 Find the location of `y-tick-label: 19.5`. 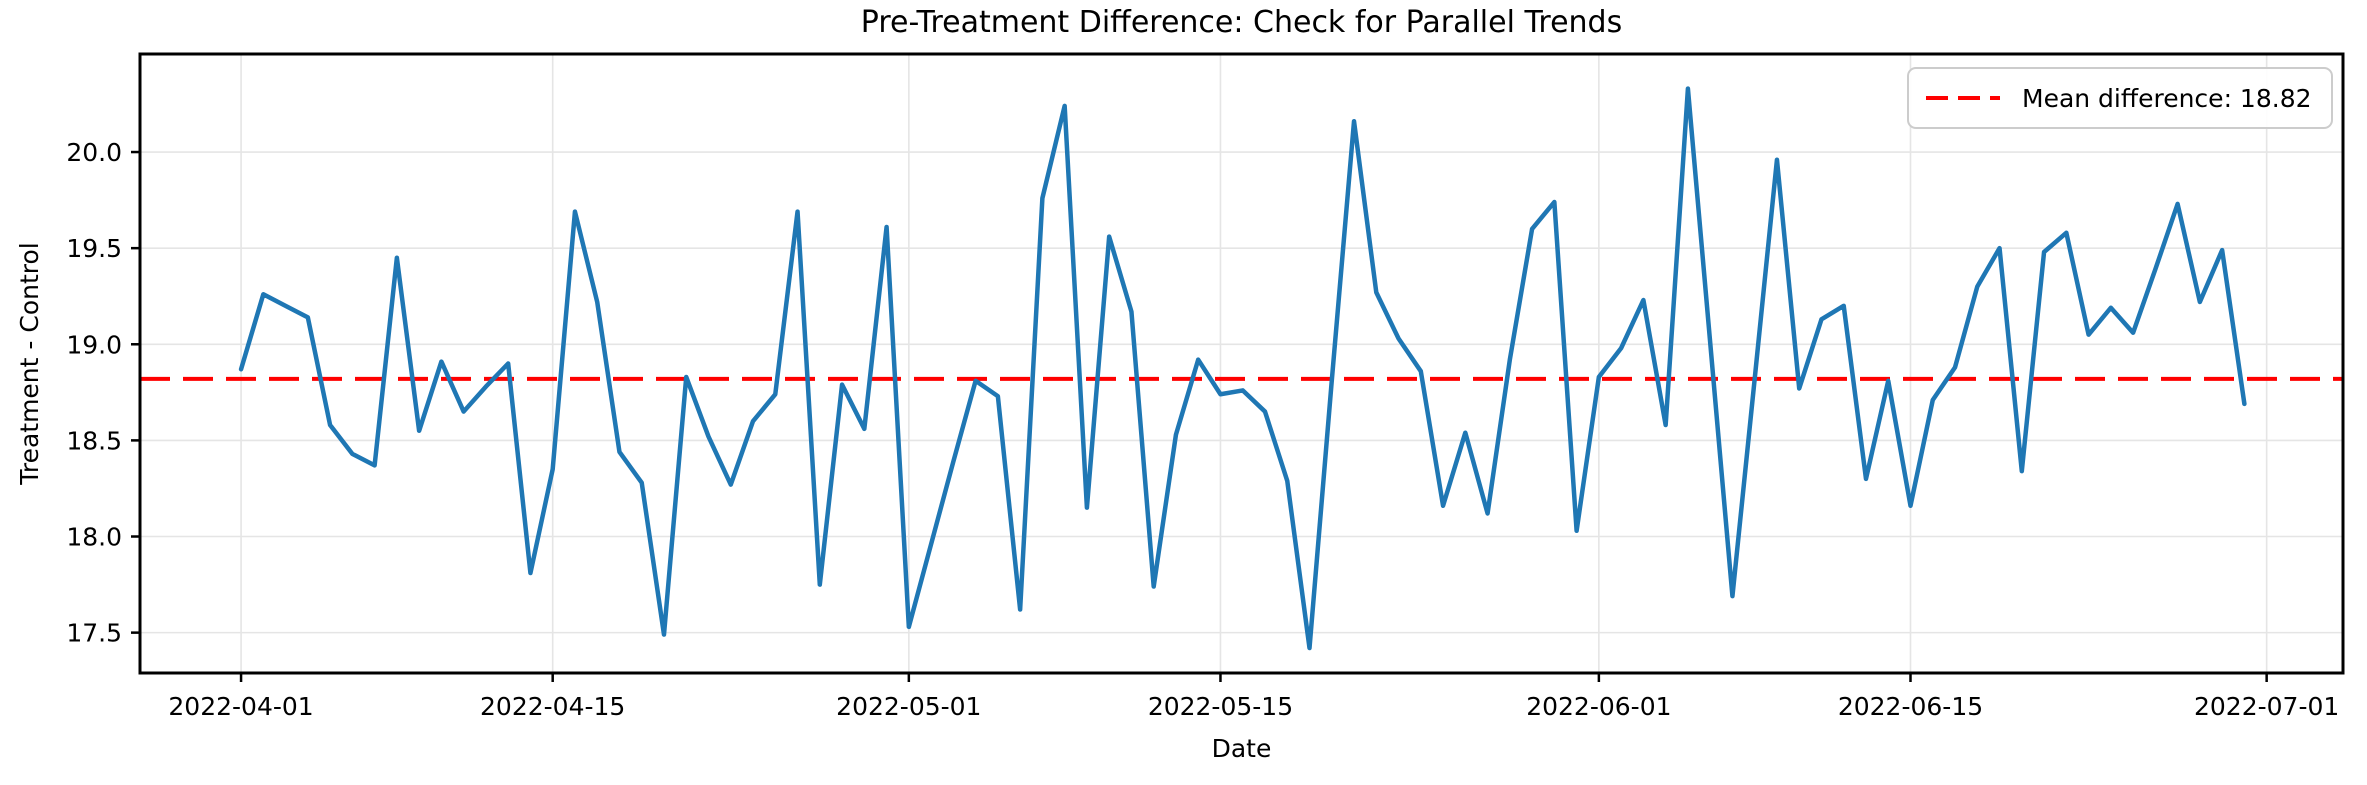

y-tick-label: 19.5 is located at coordinates (94, 248).